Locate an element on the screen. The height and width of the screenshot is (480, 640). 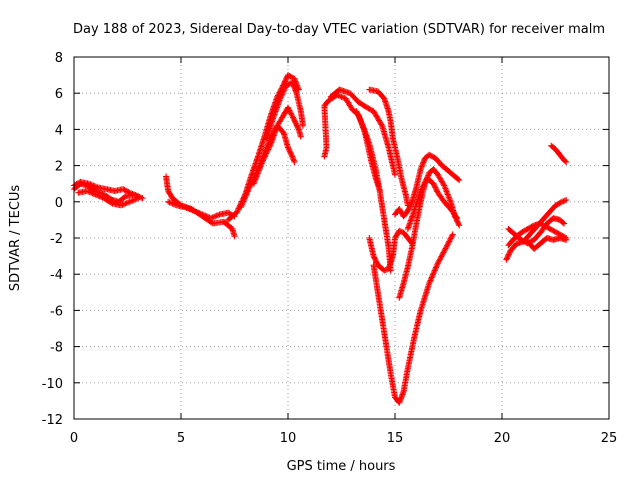
y-tick-label: 8 is located at coordinates (59, 58).